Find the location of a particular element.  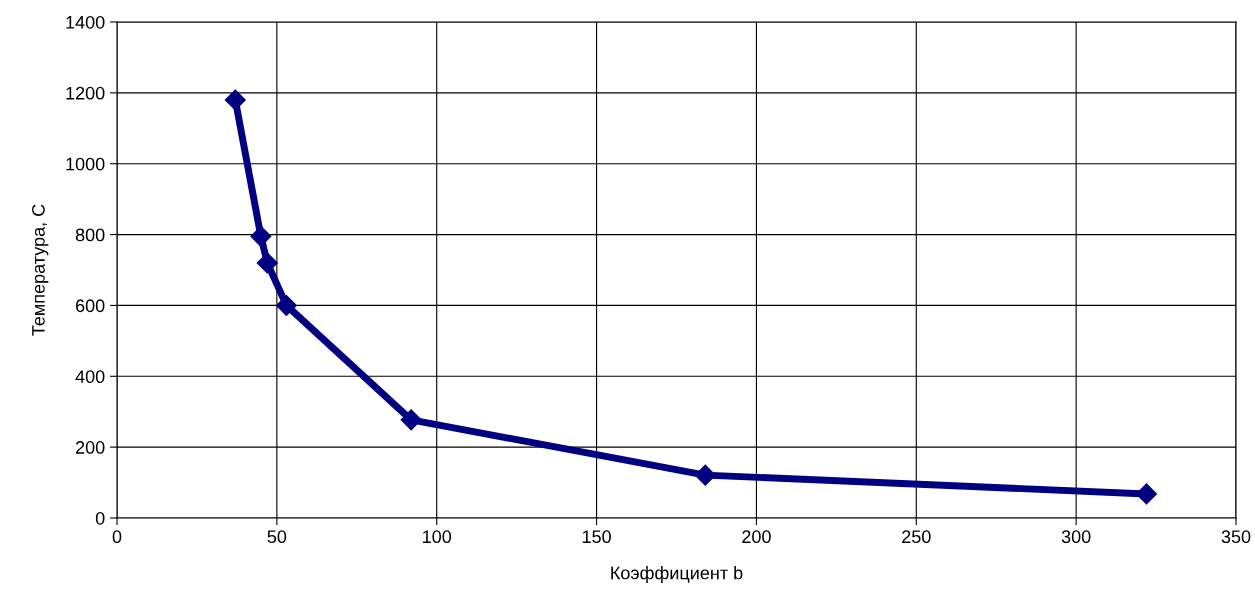

y-axis-title: Температура, С is located at coordinates (40, 270).